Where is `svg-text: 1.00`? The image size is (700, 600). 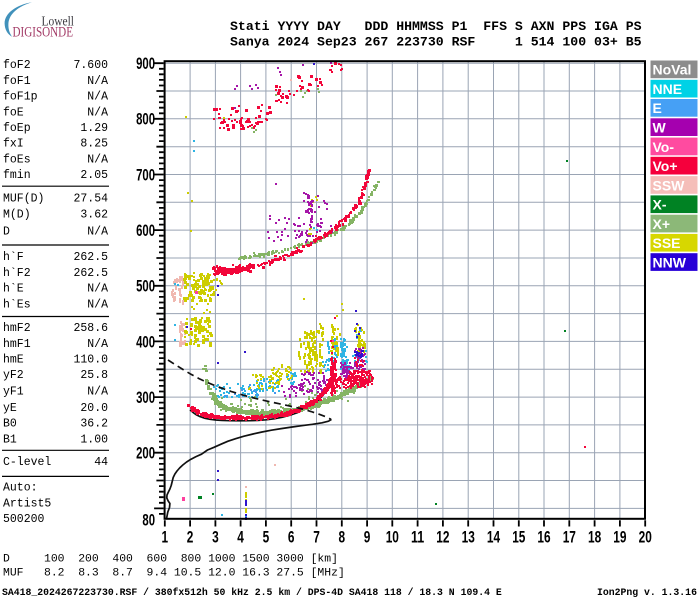
svg-text: 1.00 is located at coordinates (94, 439).